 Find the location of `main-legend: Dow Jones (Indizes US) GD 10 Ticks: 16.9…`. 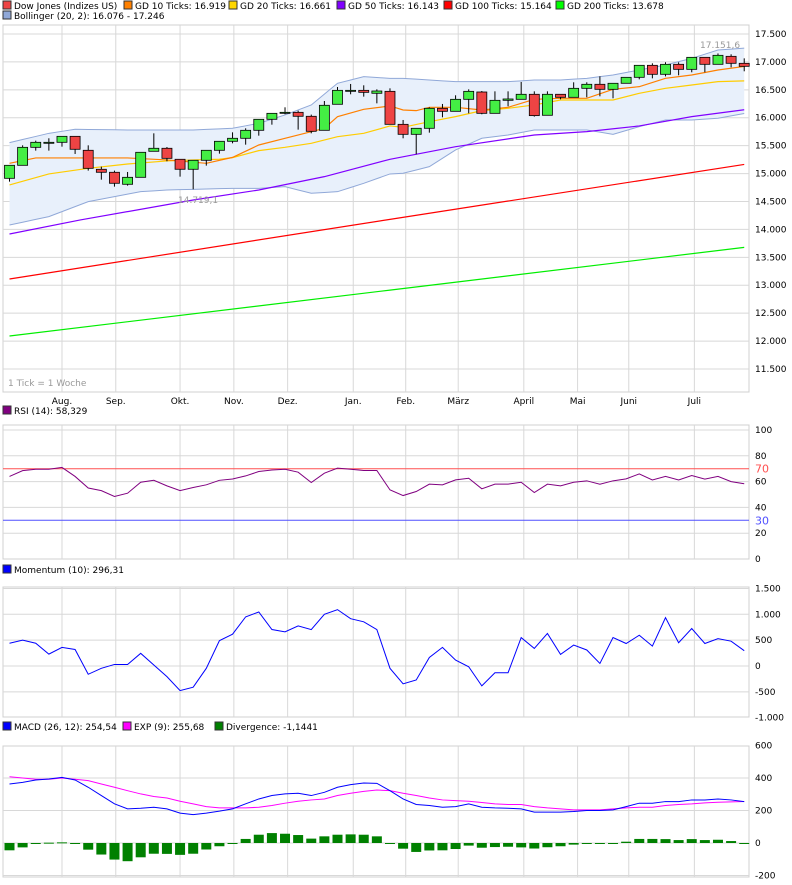

main-legend: Dow Jones (Indizes US) GD 10 Ticks: 16.9… is located at coordinates (333, 11).